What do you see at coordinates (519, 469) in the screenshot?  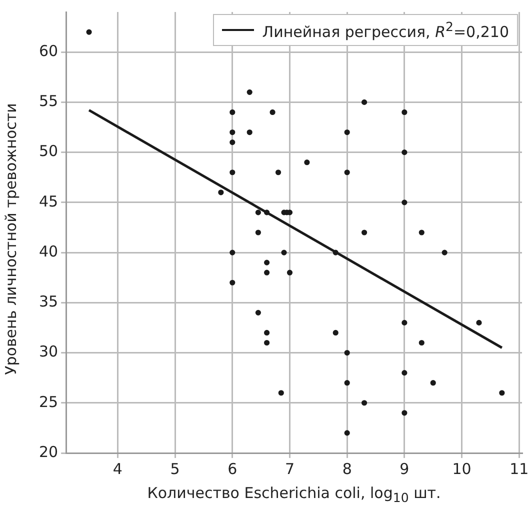 I see `x-tick-label: 11` at bounding box center [519, 469].